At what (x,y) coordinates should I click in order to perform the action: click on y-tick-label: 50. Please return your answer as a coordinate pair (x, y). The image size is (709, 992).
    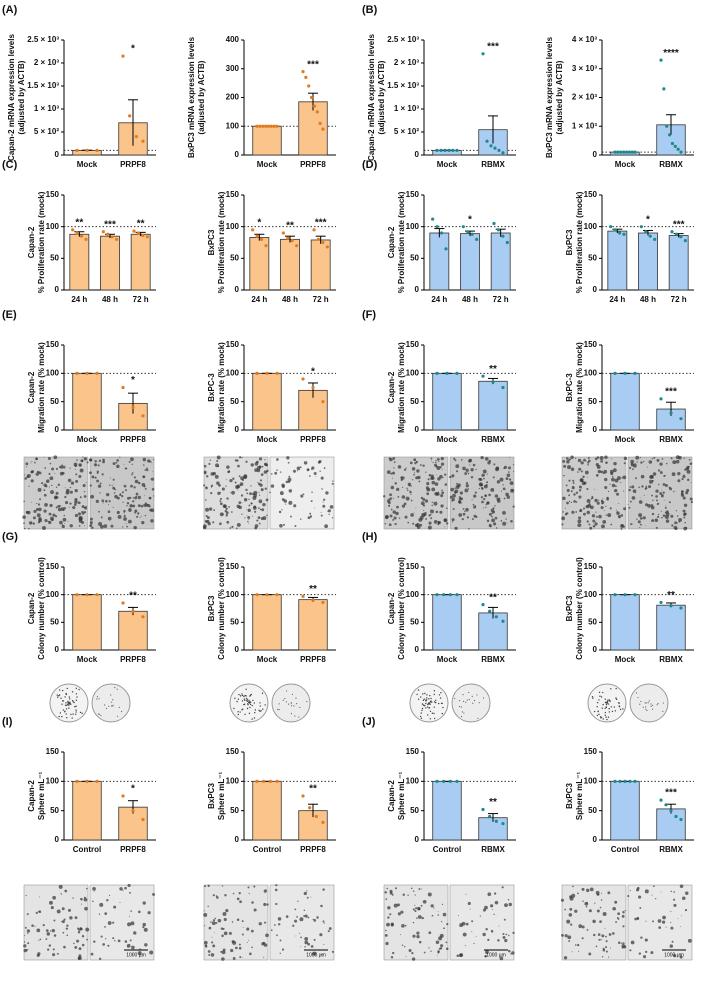
    Looking at the image, I should click on (592, 401).